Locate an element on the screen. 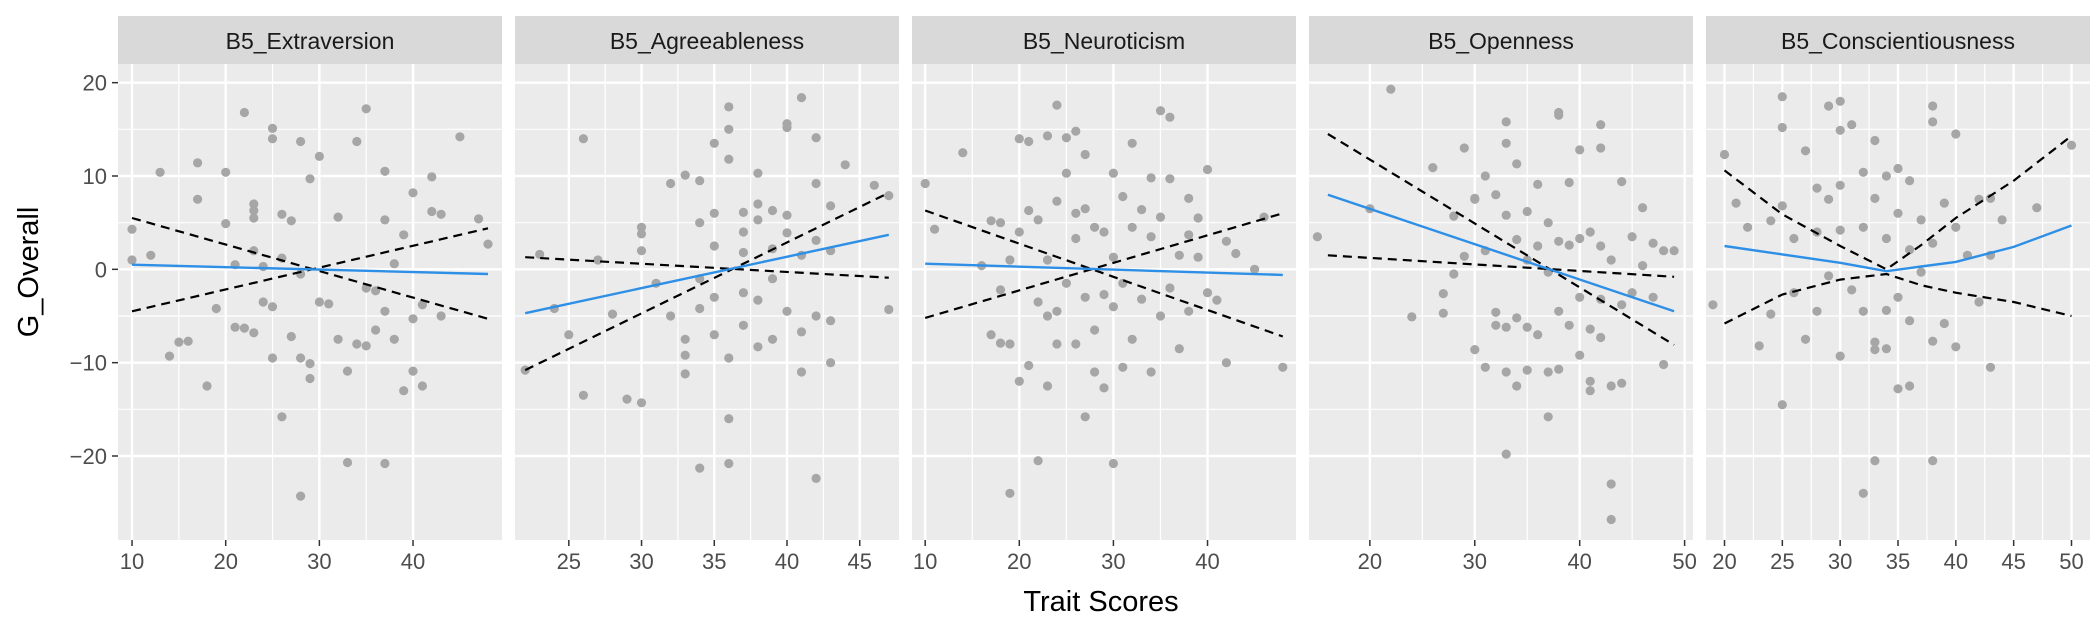  x-tick-label: 25 is located at coordinates (1782, 561).